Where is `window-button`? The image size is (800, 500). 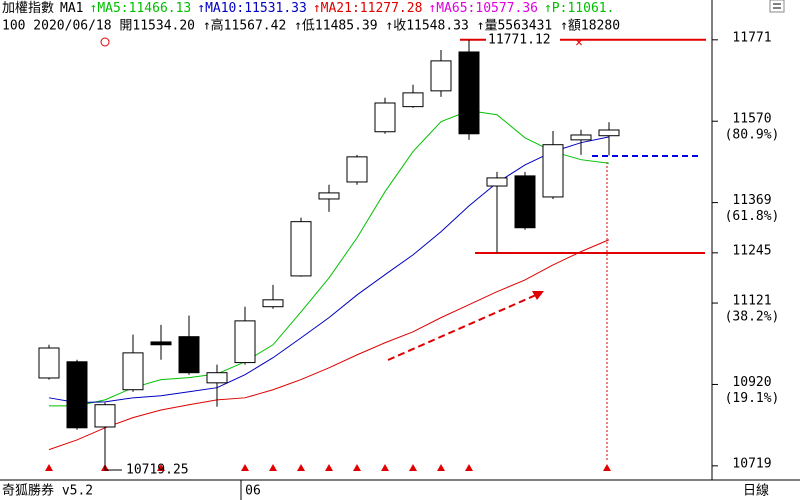
window-button is located at coordinates (777, 6).